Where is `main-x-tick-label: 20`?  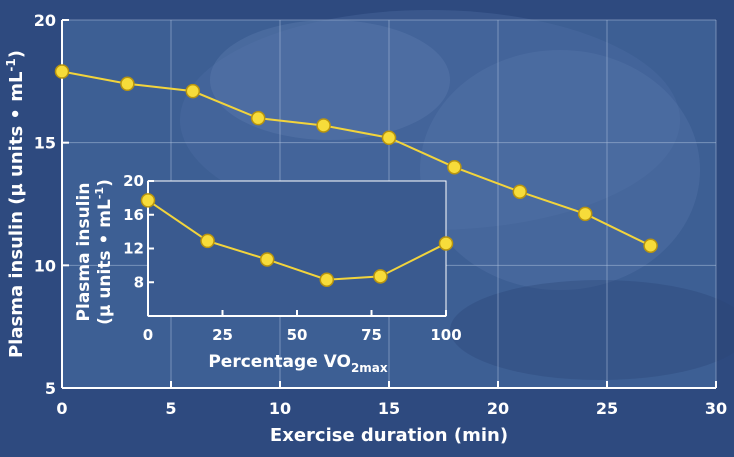
main-x-tick-label: 20 is located at coordinates (498, 408).